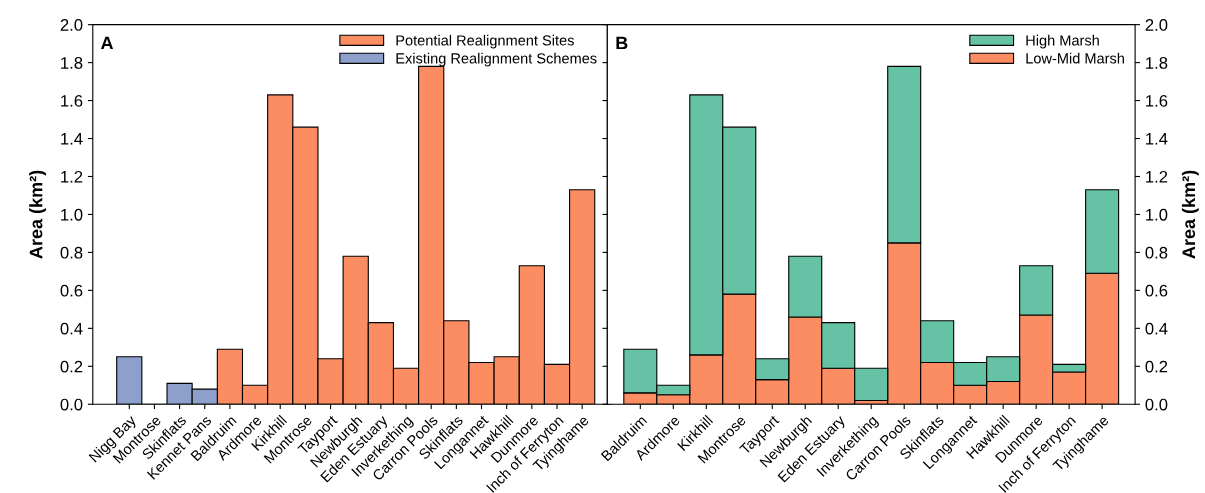 The width and height of the screenshot is (1205, 493). Describe the element at coordinates (622, 43) in the screenshot. I see `text: B` at that location.